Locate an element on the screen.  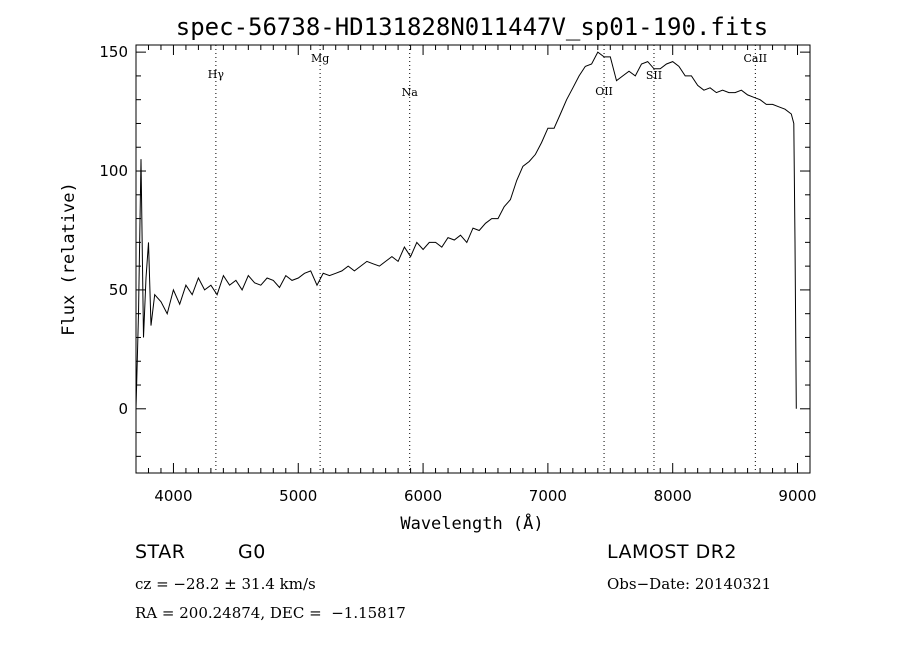
y-tick-label: 50 is located at coordinates (118, 290).